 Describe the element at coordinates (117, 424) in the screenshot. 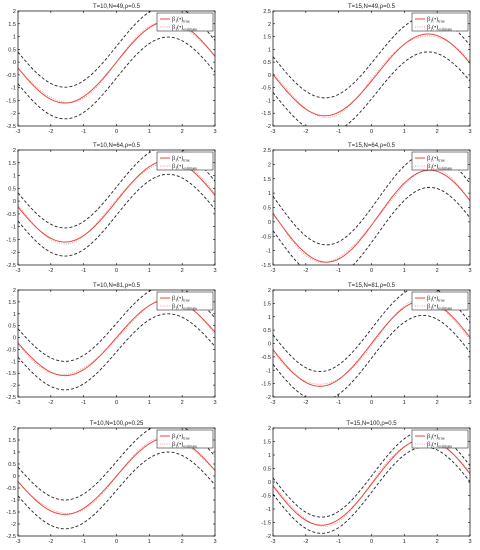

I see `chart-title: T=10,N=100,ρ=0.25` at that location.